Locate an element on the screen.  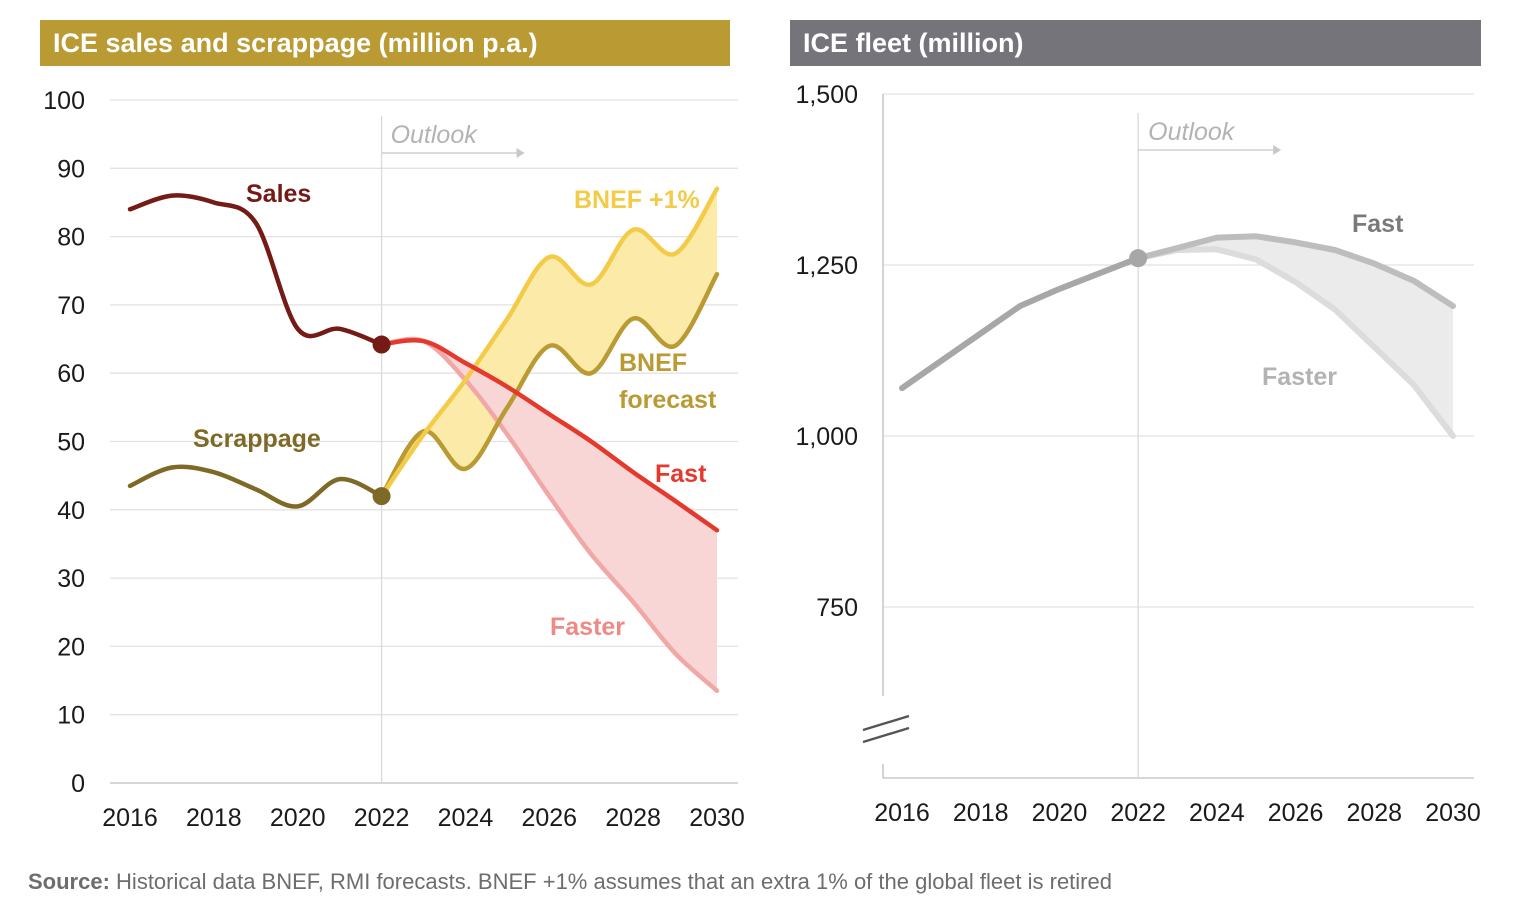
right-x-tick-label: 2020 is located at coordinates (1060, 813).